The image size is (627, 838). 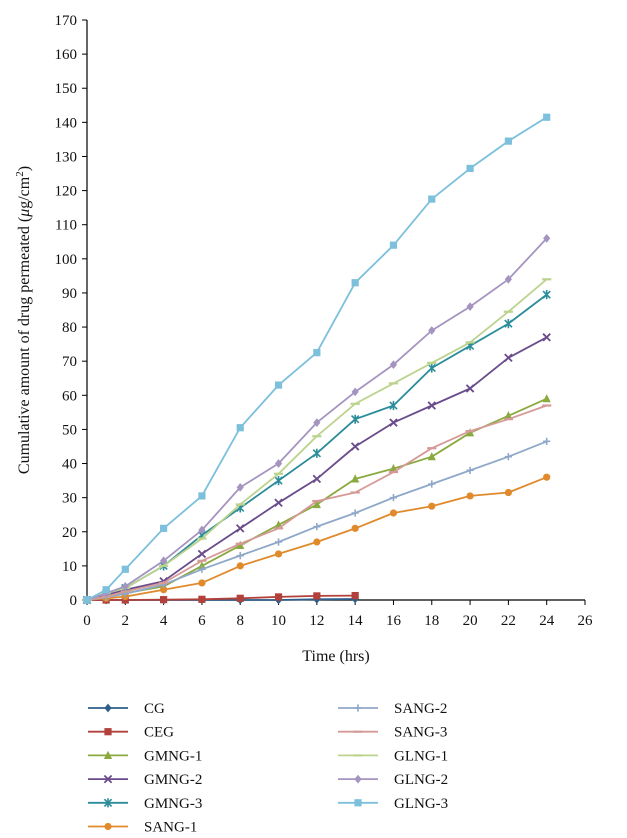 I want to click on y-tick-label: 20, so click(x=69, y=533).